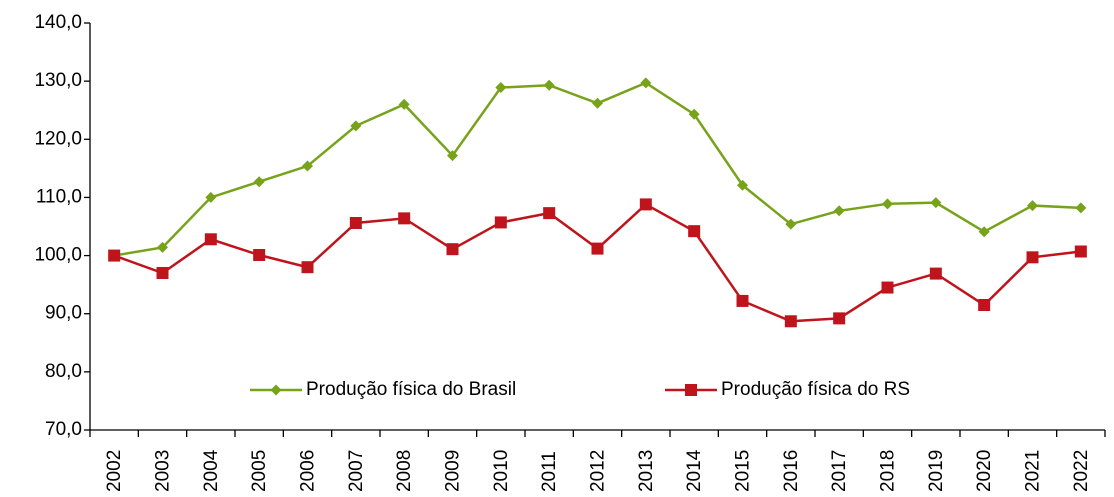 The height and width of the screenshot is (497, 1114). I want to click on x-tick-label: 2021, so click(1033, 471).